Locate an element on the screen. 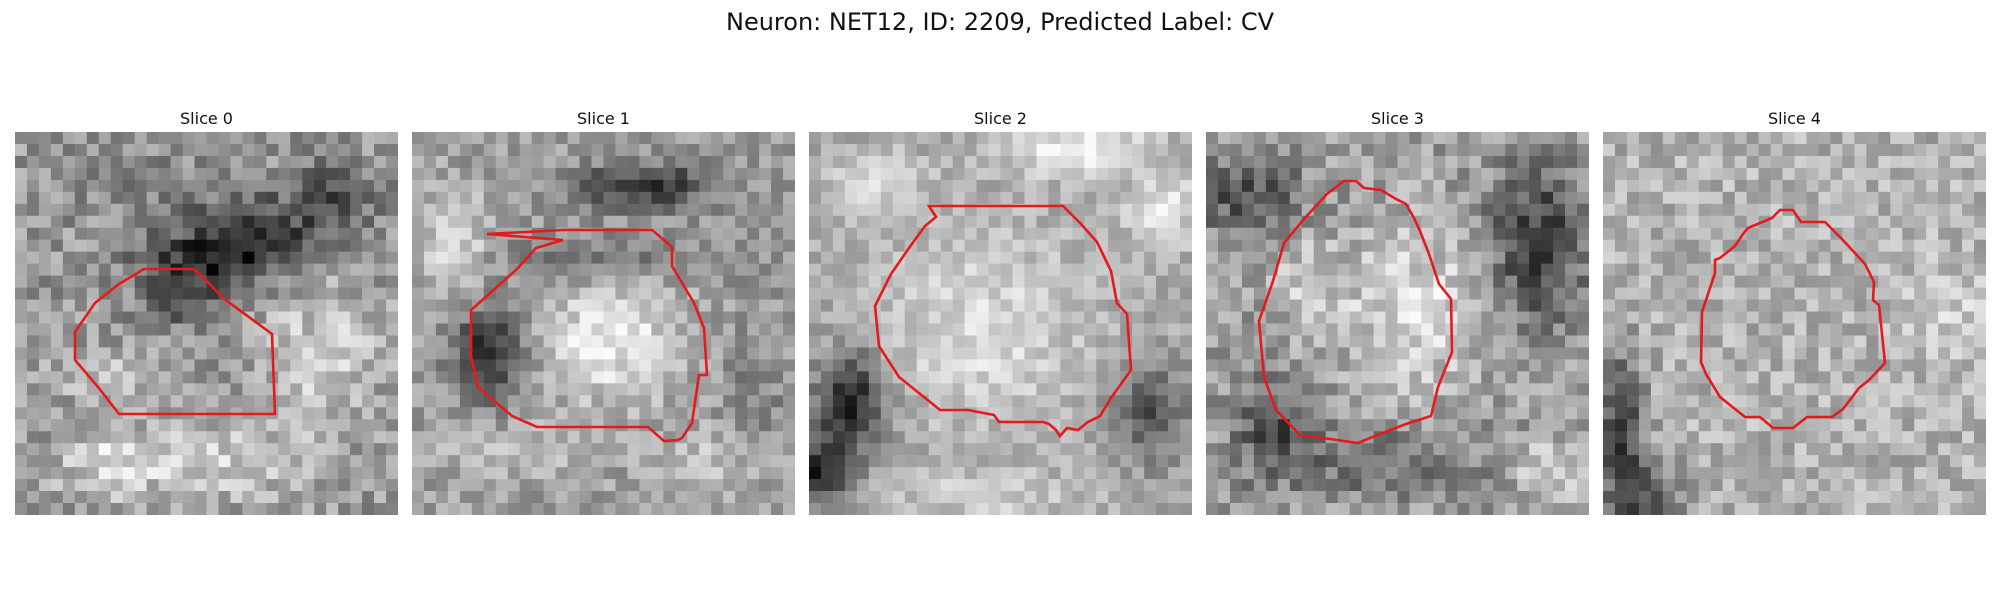 The width and height of the screenshot is (2000, 600). slice-panel-1: Slice 1 is located at coordinates (603, 310).